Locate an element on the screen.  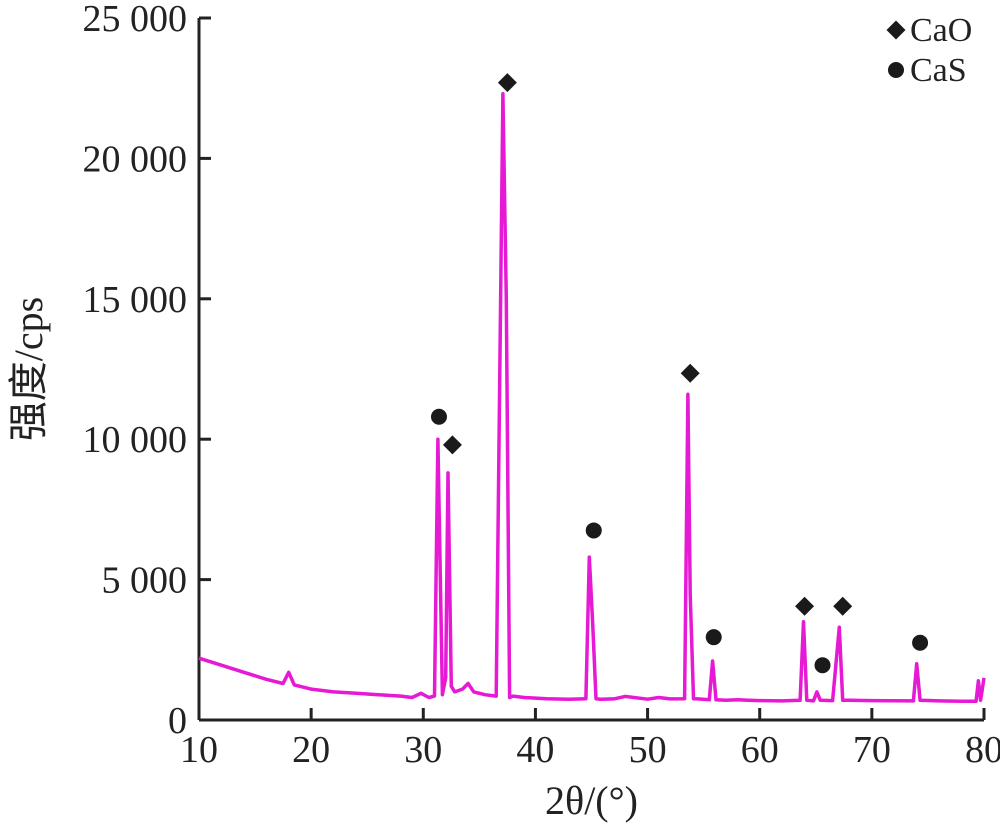
y-tick-label: 0 is located at coordinates (177, 721).